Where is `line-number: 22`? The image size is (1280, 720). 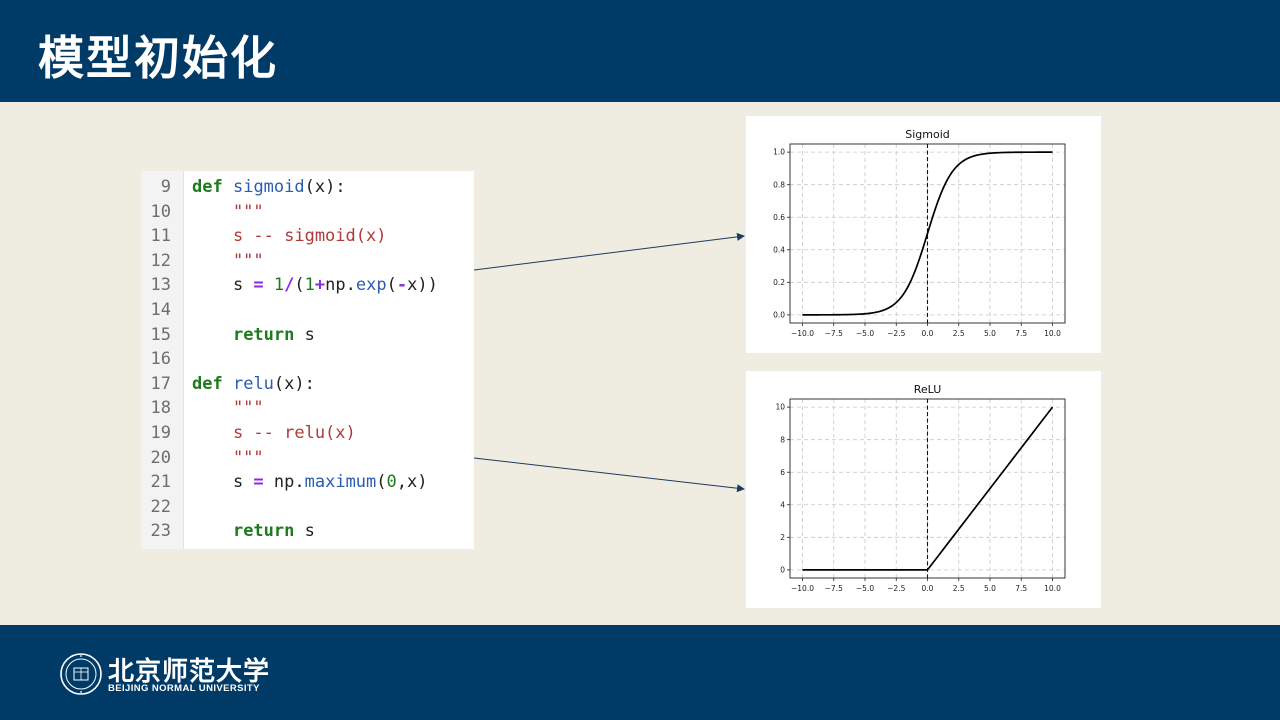 line-number: 22 is located at coordinates (160, 506).